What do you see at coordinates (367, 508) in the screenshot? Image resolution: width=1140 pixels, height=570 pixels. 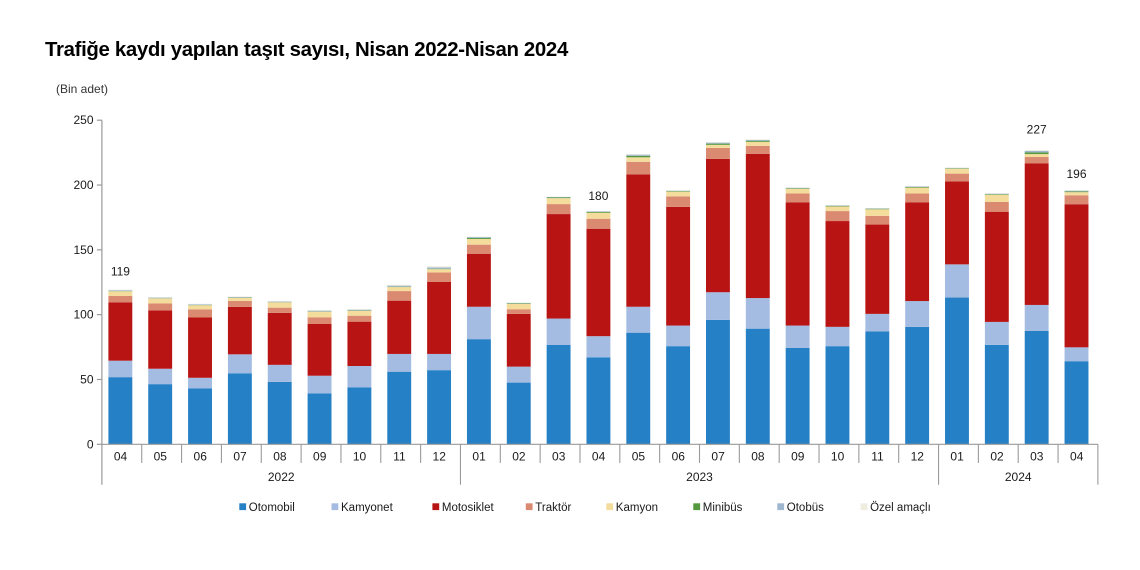 I see `svg-text: Kamyonet` at bounding box center [367, 508].